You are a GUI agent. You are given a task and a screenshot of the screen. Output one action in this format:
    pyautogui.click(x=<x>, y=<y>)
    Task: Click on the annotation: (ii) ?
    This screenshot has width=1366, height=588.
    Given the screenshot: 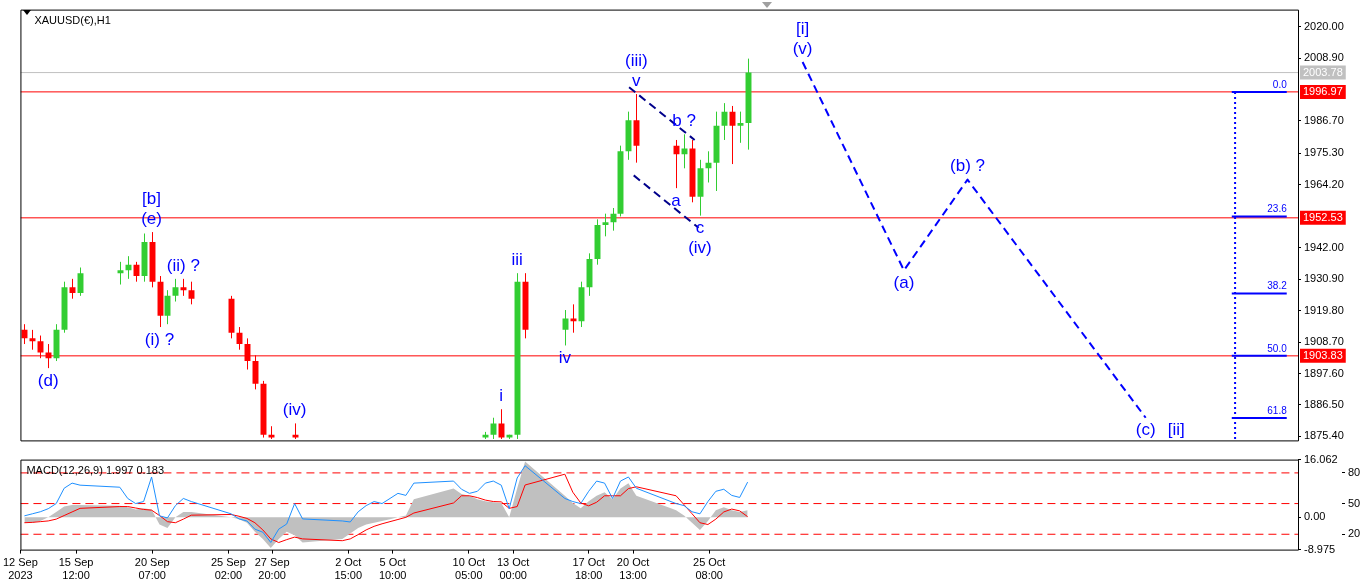 What is the action you would take?
    pyautogui.click(x=183, y=265)
    